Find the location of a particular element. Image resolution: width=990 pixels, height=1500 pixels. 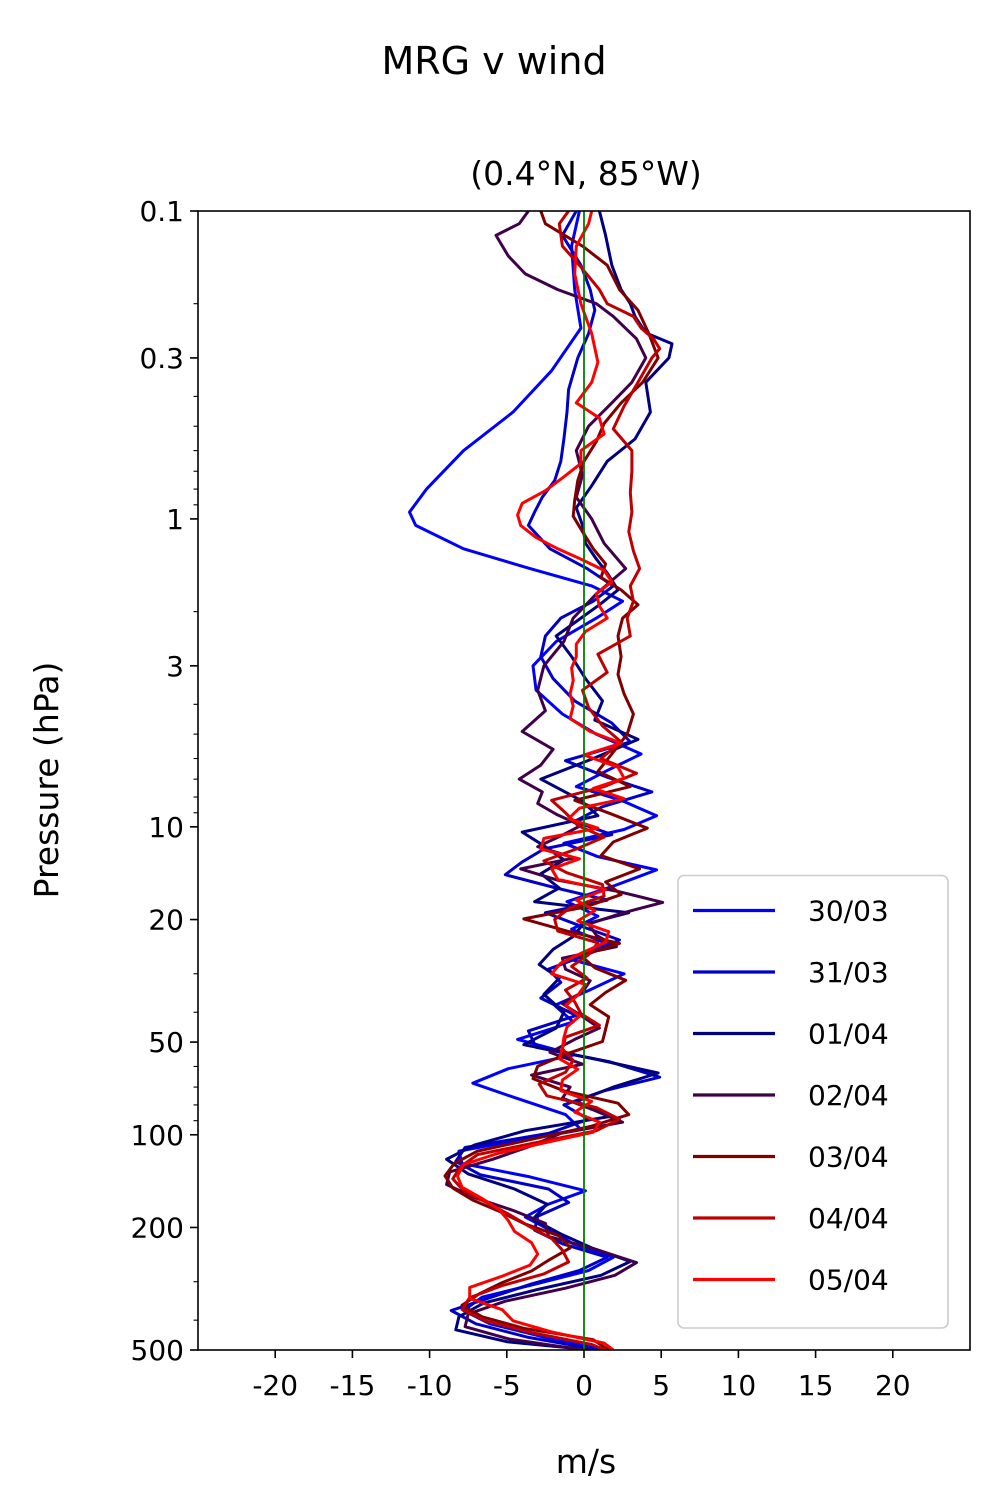

x-axis-label: m/s is located at coordinates (586, 1461).